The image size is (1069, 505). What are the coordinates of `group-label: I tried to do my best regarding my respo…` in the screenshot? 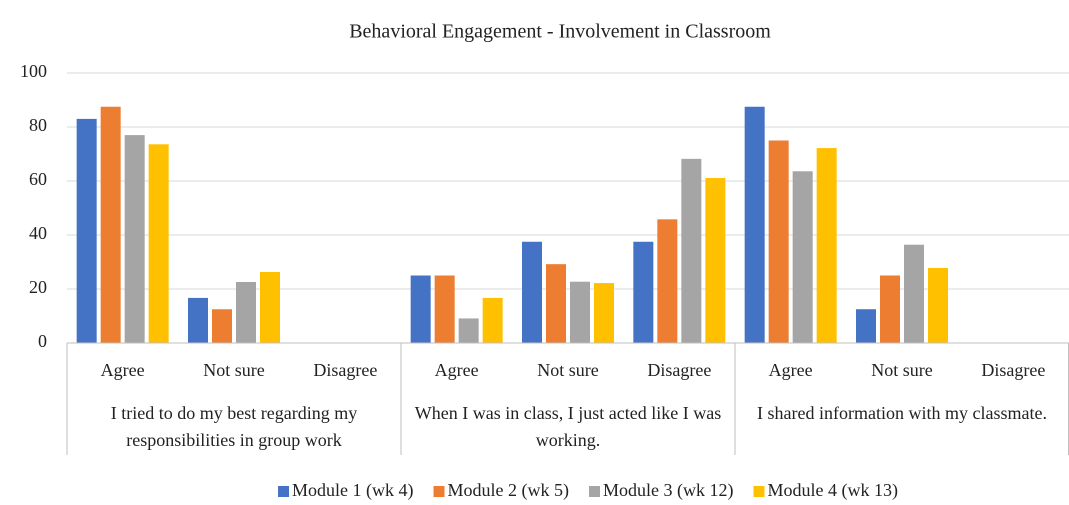 It's located at (234, 426).